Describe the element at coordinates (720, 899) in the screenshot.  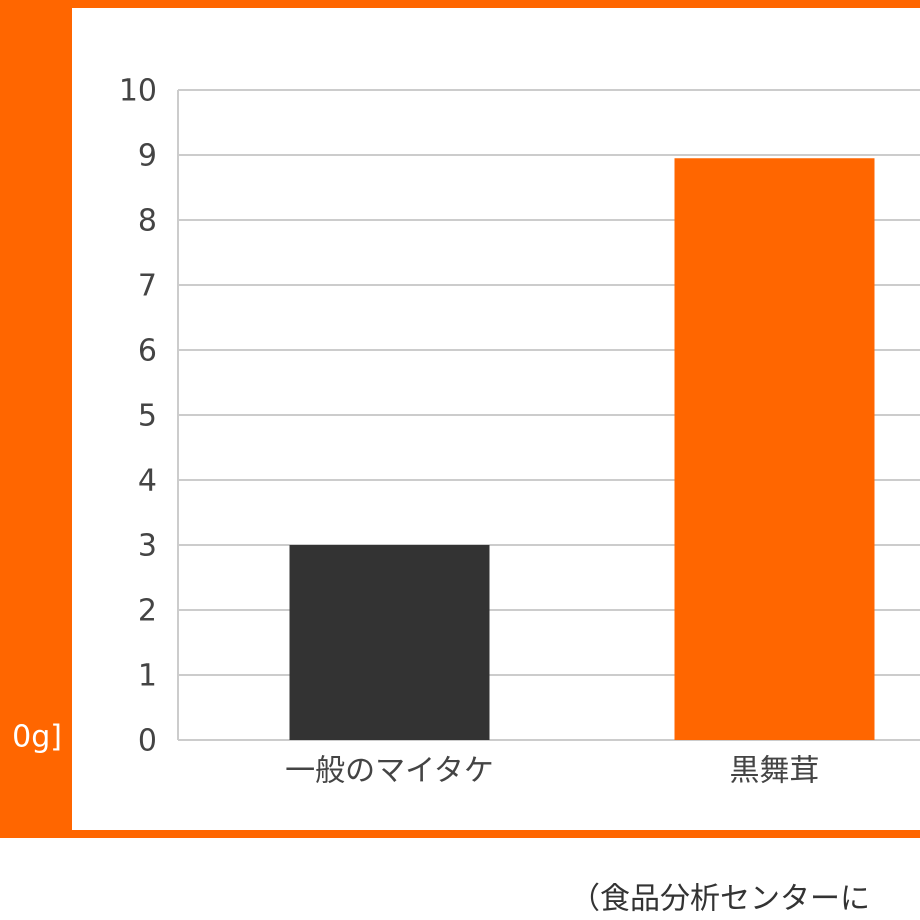
I see `note: （食品分析センターに` at that location.